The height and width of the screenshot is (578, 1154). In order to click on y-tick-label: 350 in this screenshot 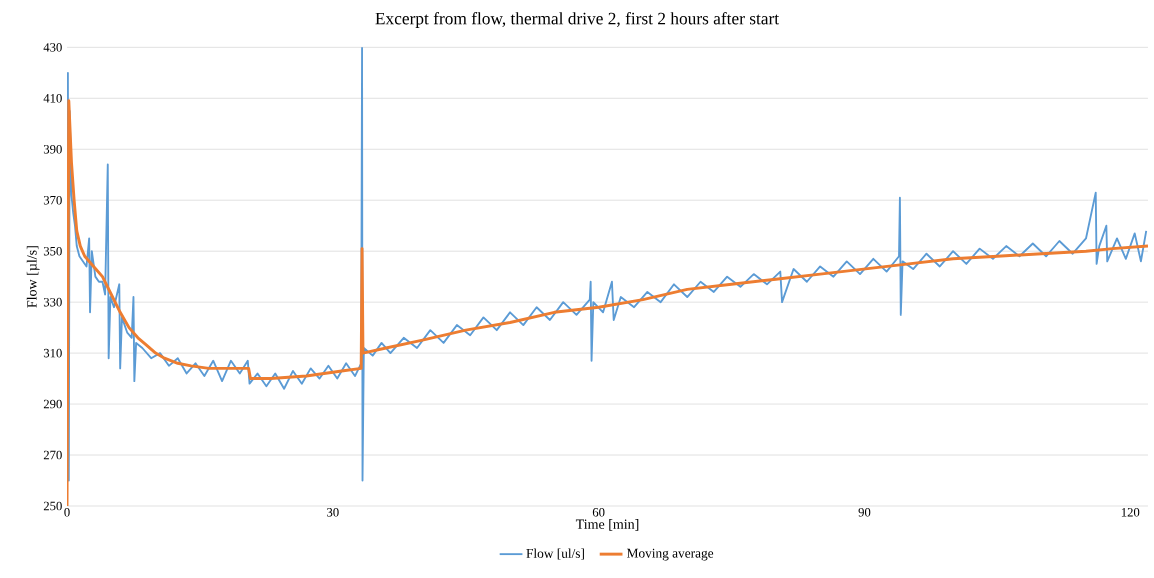, I will do `click(52, 251)`.